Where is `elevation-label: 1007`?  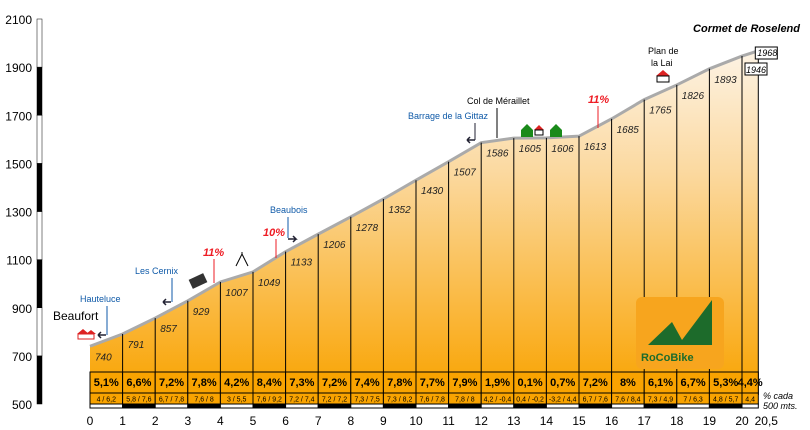 elevation-label: 1007 is located at coordinates (236, 293).